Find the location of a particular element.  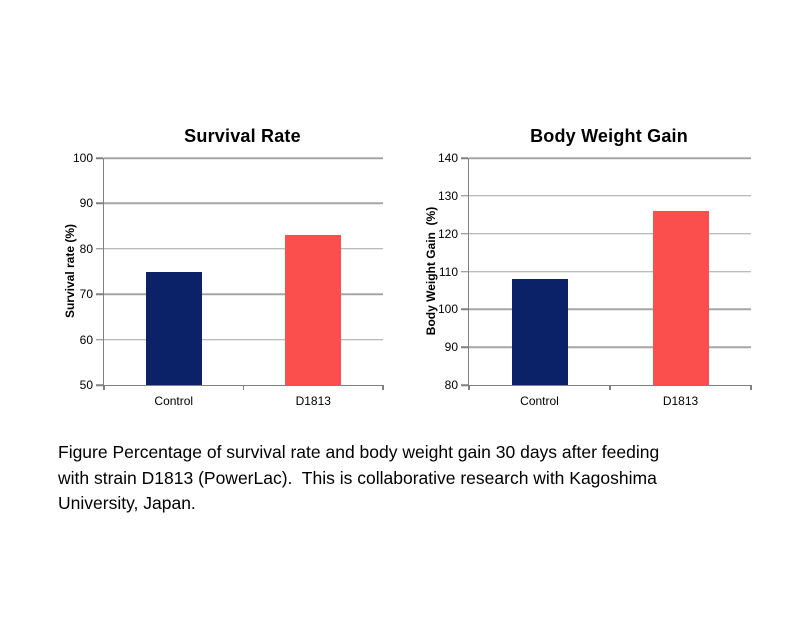

y-tick-label: 110 is located at coordinates (448, 271).